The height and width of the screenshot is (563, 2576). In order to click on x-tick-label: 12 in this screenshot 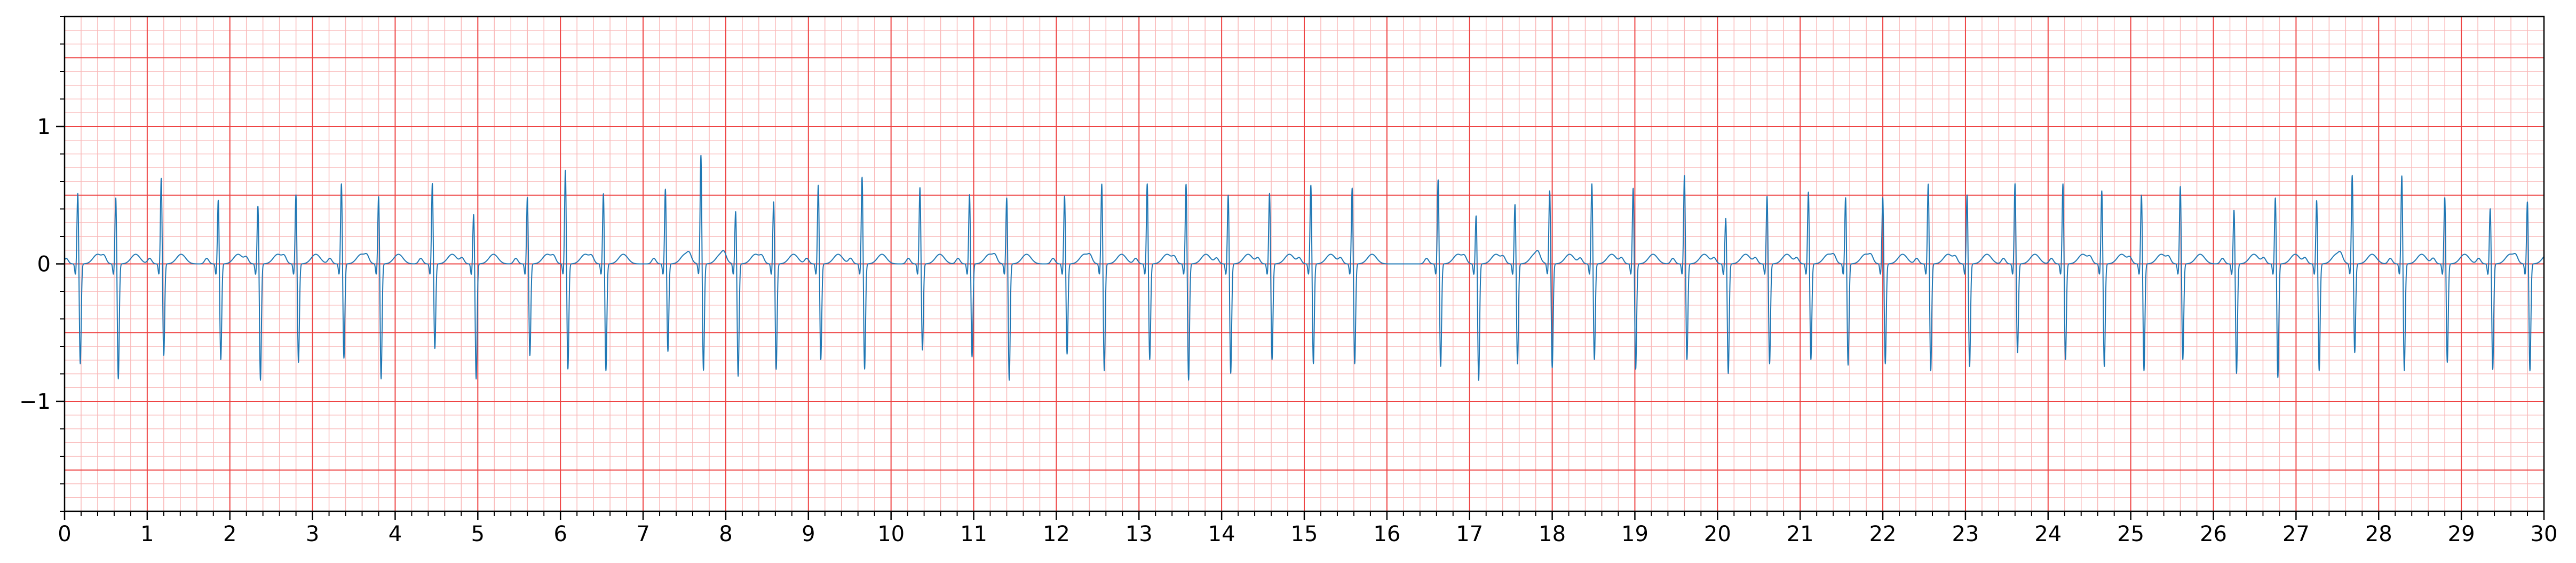, I will do `click(1056, 534)`.